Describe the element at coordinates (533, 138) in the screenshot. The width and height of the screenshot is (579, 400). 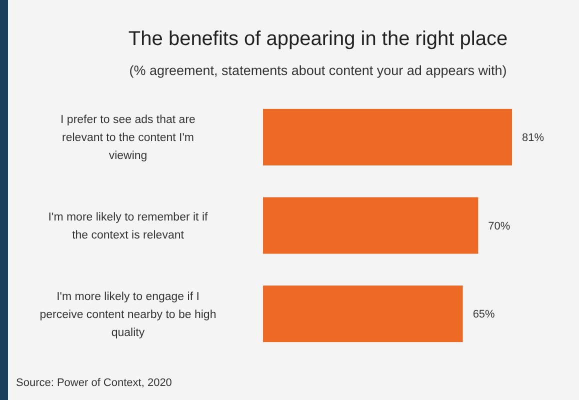
I see `data-label: 81%` at that location.